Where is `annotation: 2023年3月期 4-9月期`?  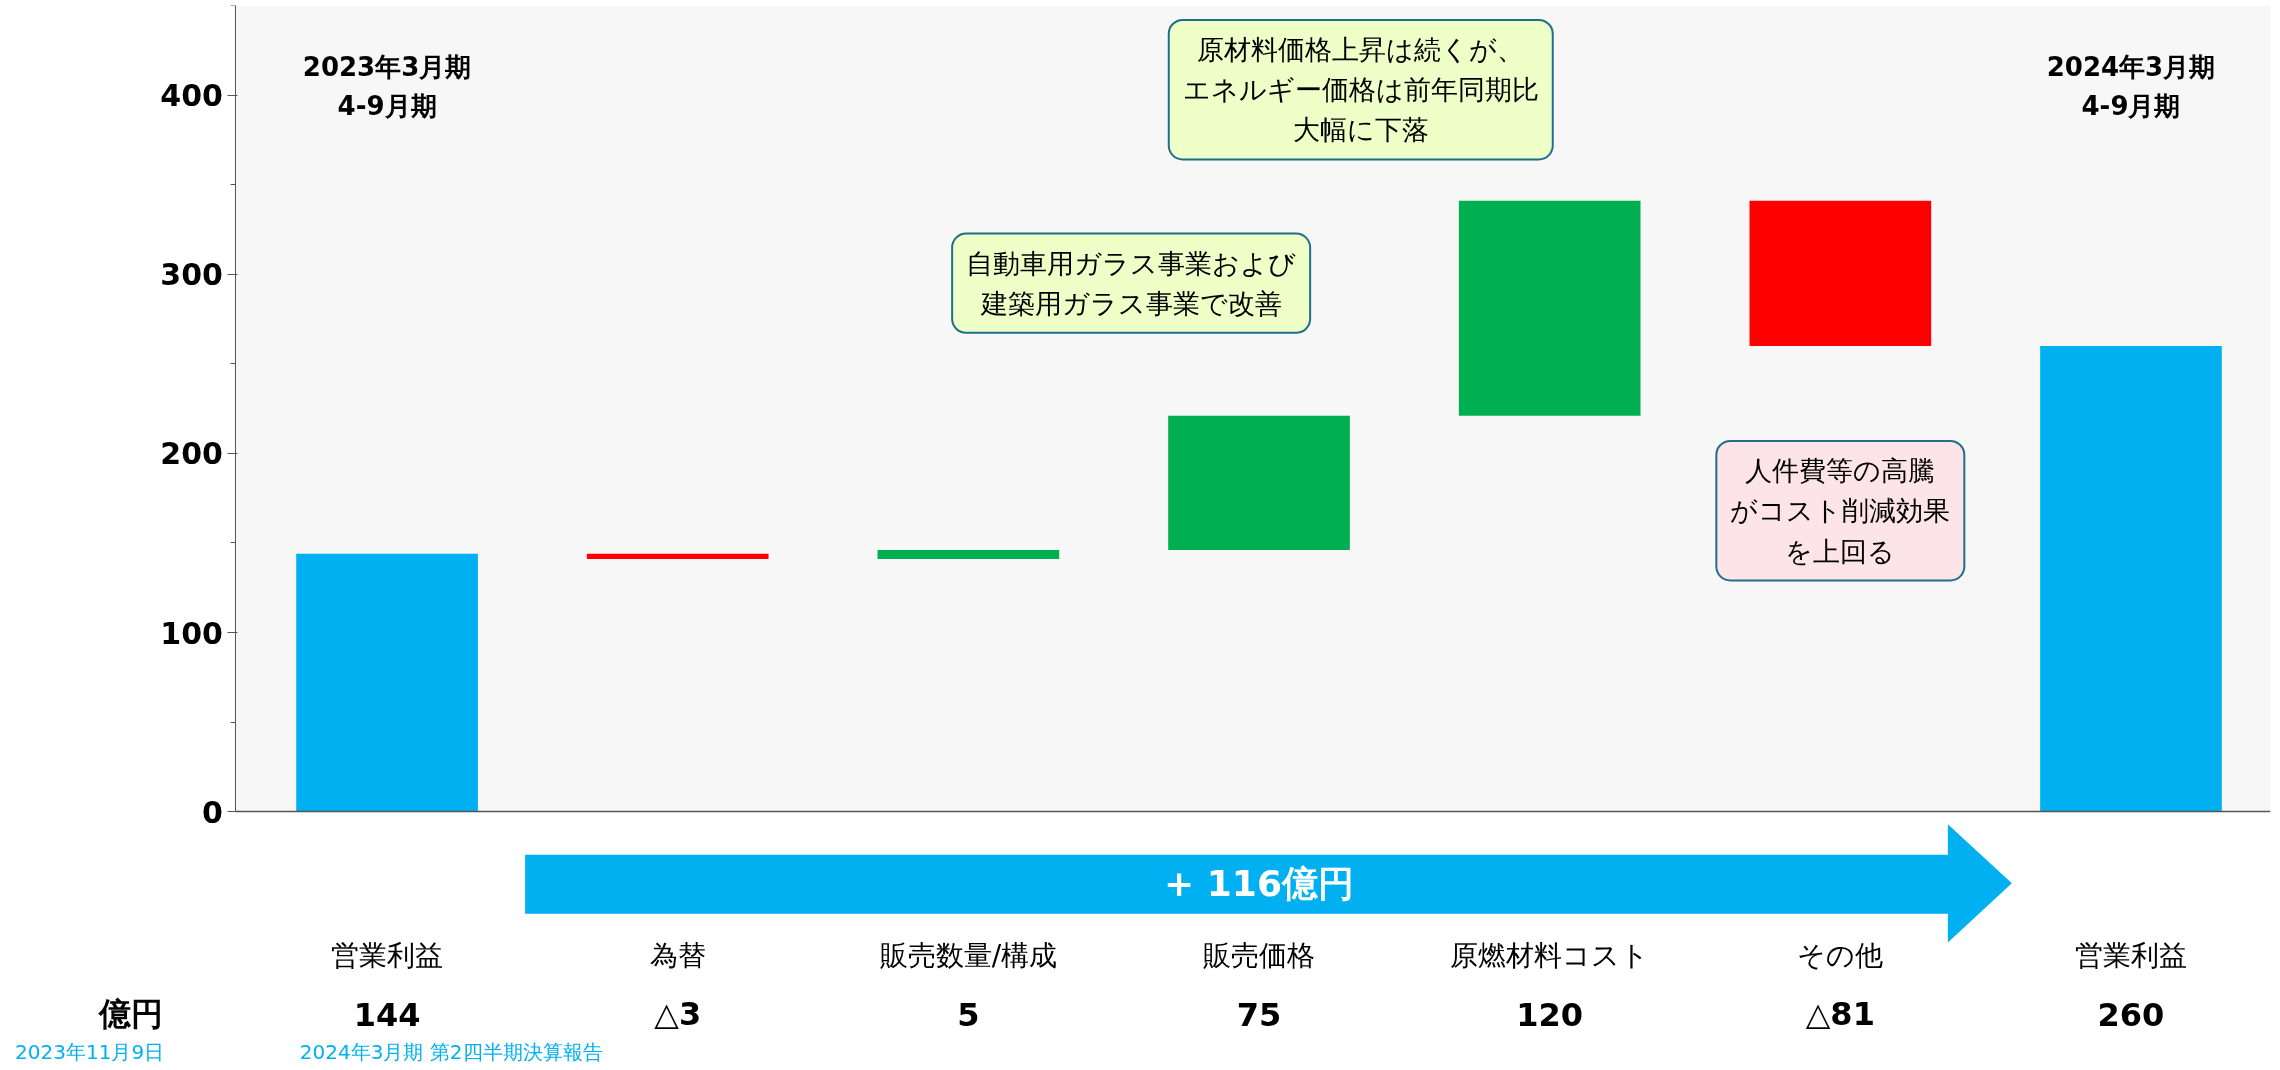 annotation: 2023年3月期 4-9月期 is located at coordinates (387, 86).